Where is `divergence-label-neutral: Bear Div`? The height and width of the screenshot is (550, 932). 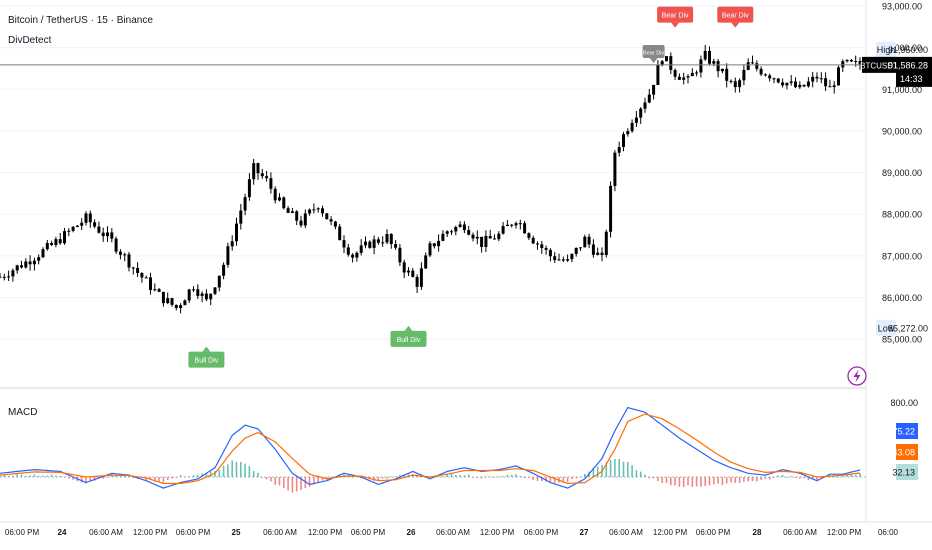 divergence-label-neutral: Bear Div is located at coordinates (653, 54).